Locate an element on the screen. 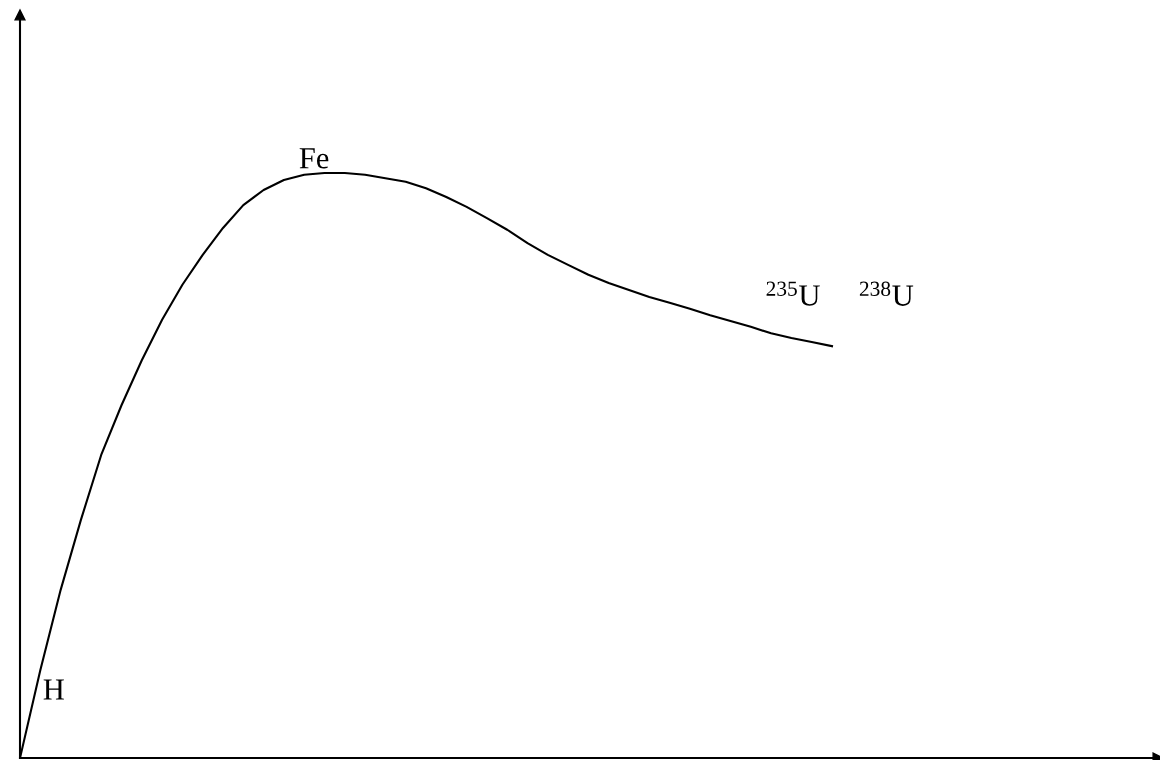 The image size is (1160, 760). annotation: H is located at coordinates (53, 689).